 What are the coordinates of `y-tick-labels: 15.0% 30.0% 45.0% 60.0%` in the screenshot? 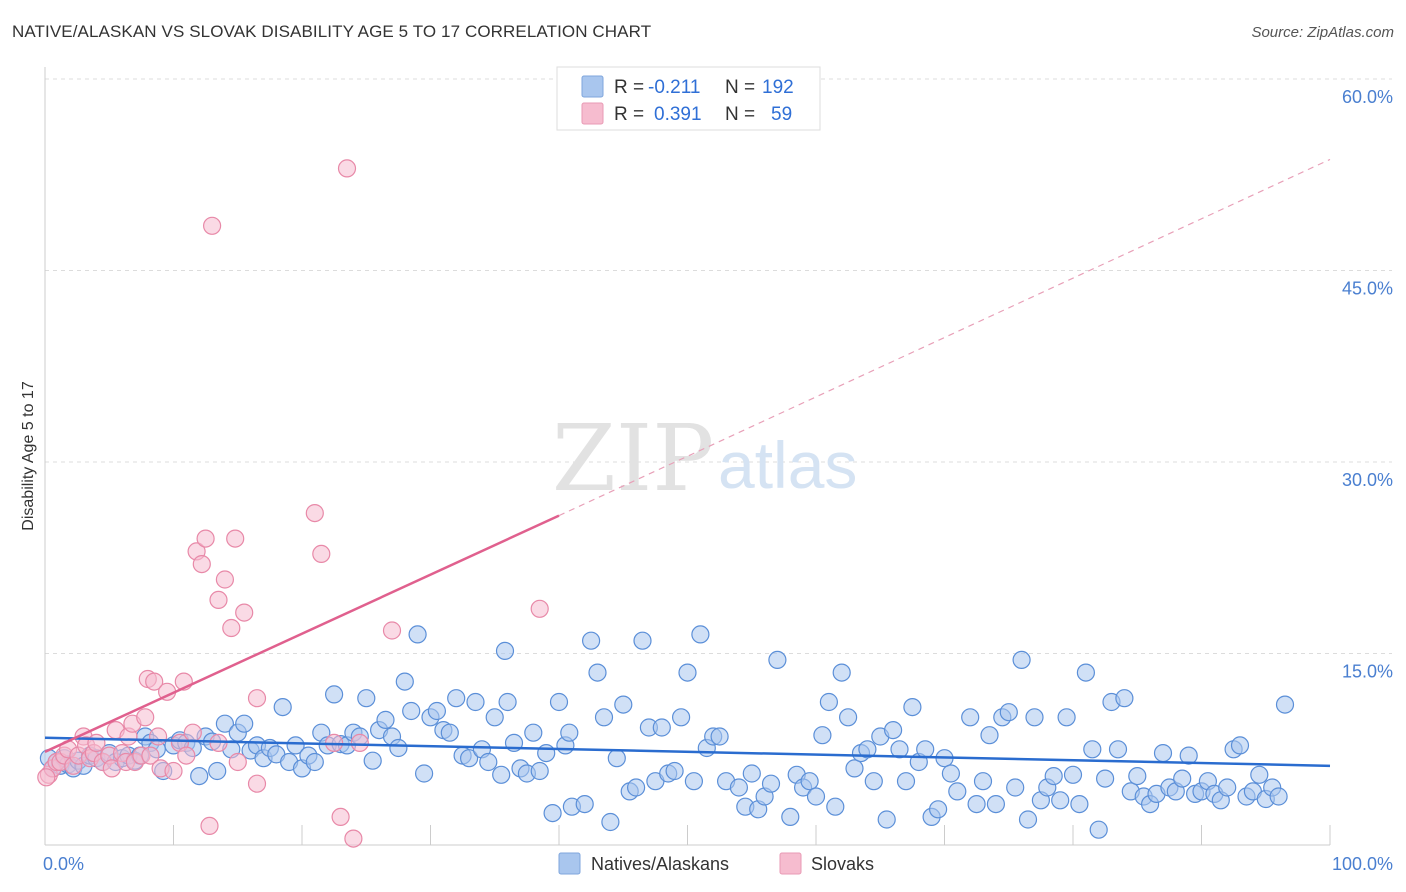 It's located at (1367, 384).